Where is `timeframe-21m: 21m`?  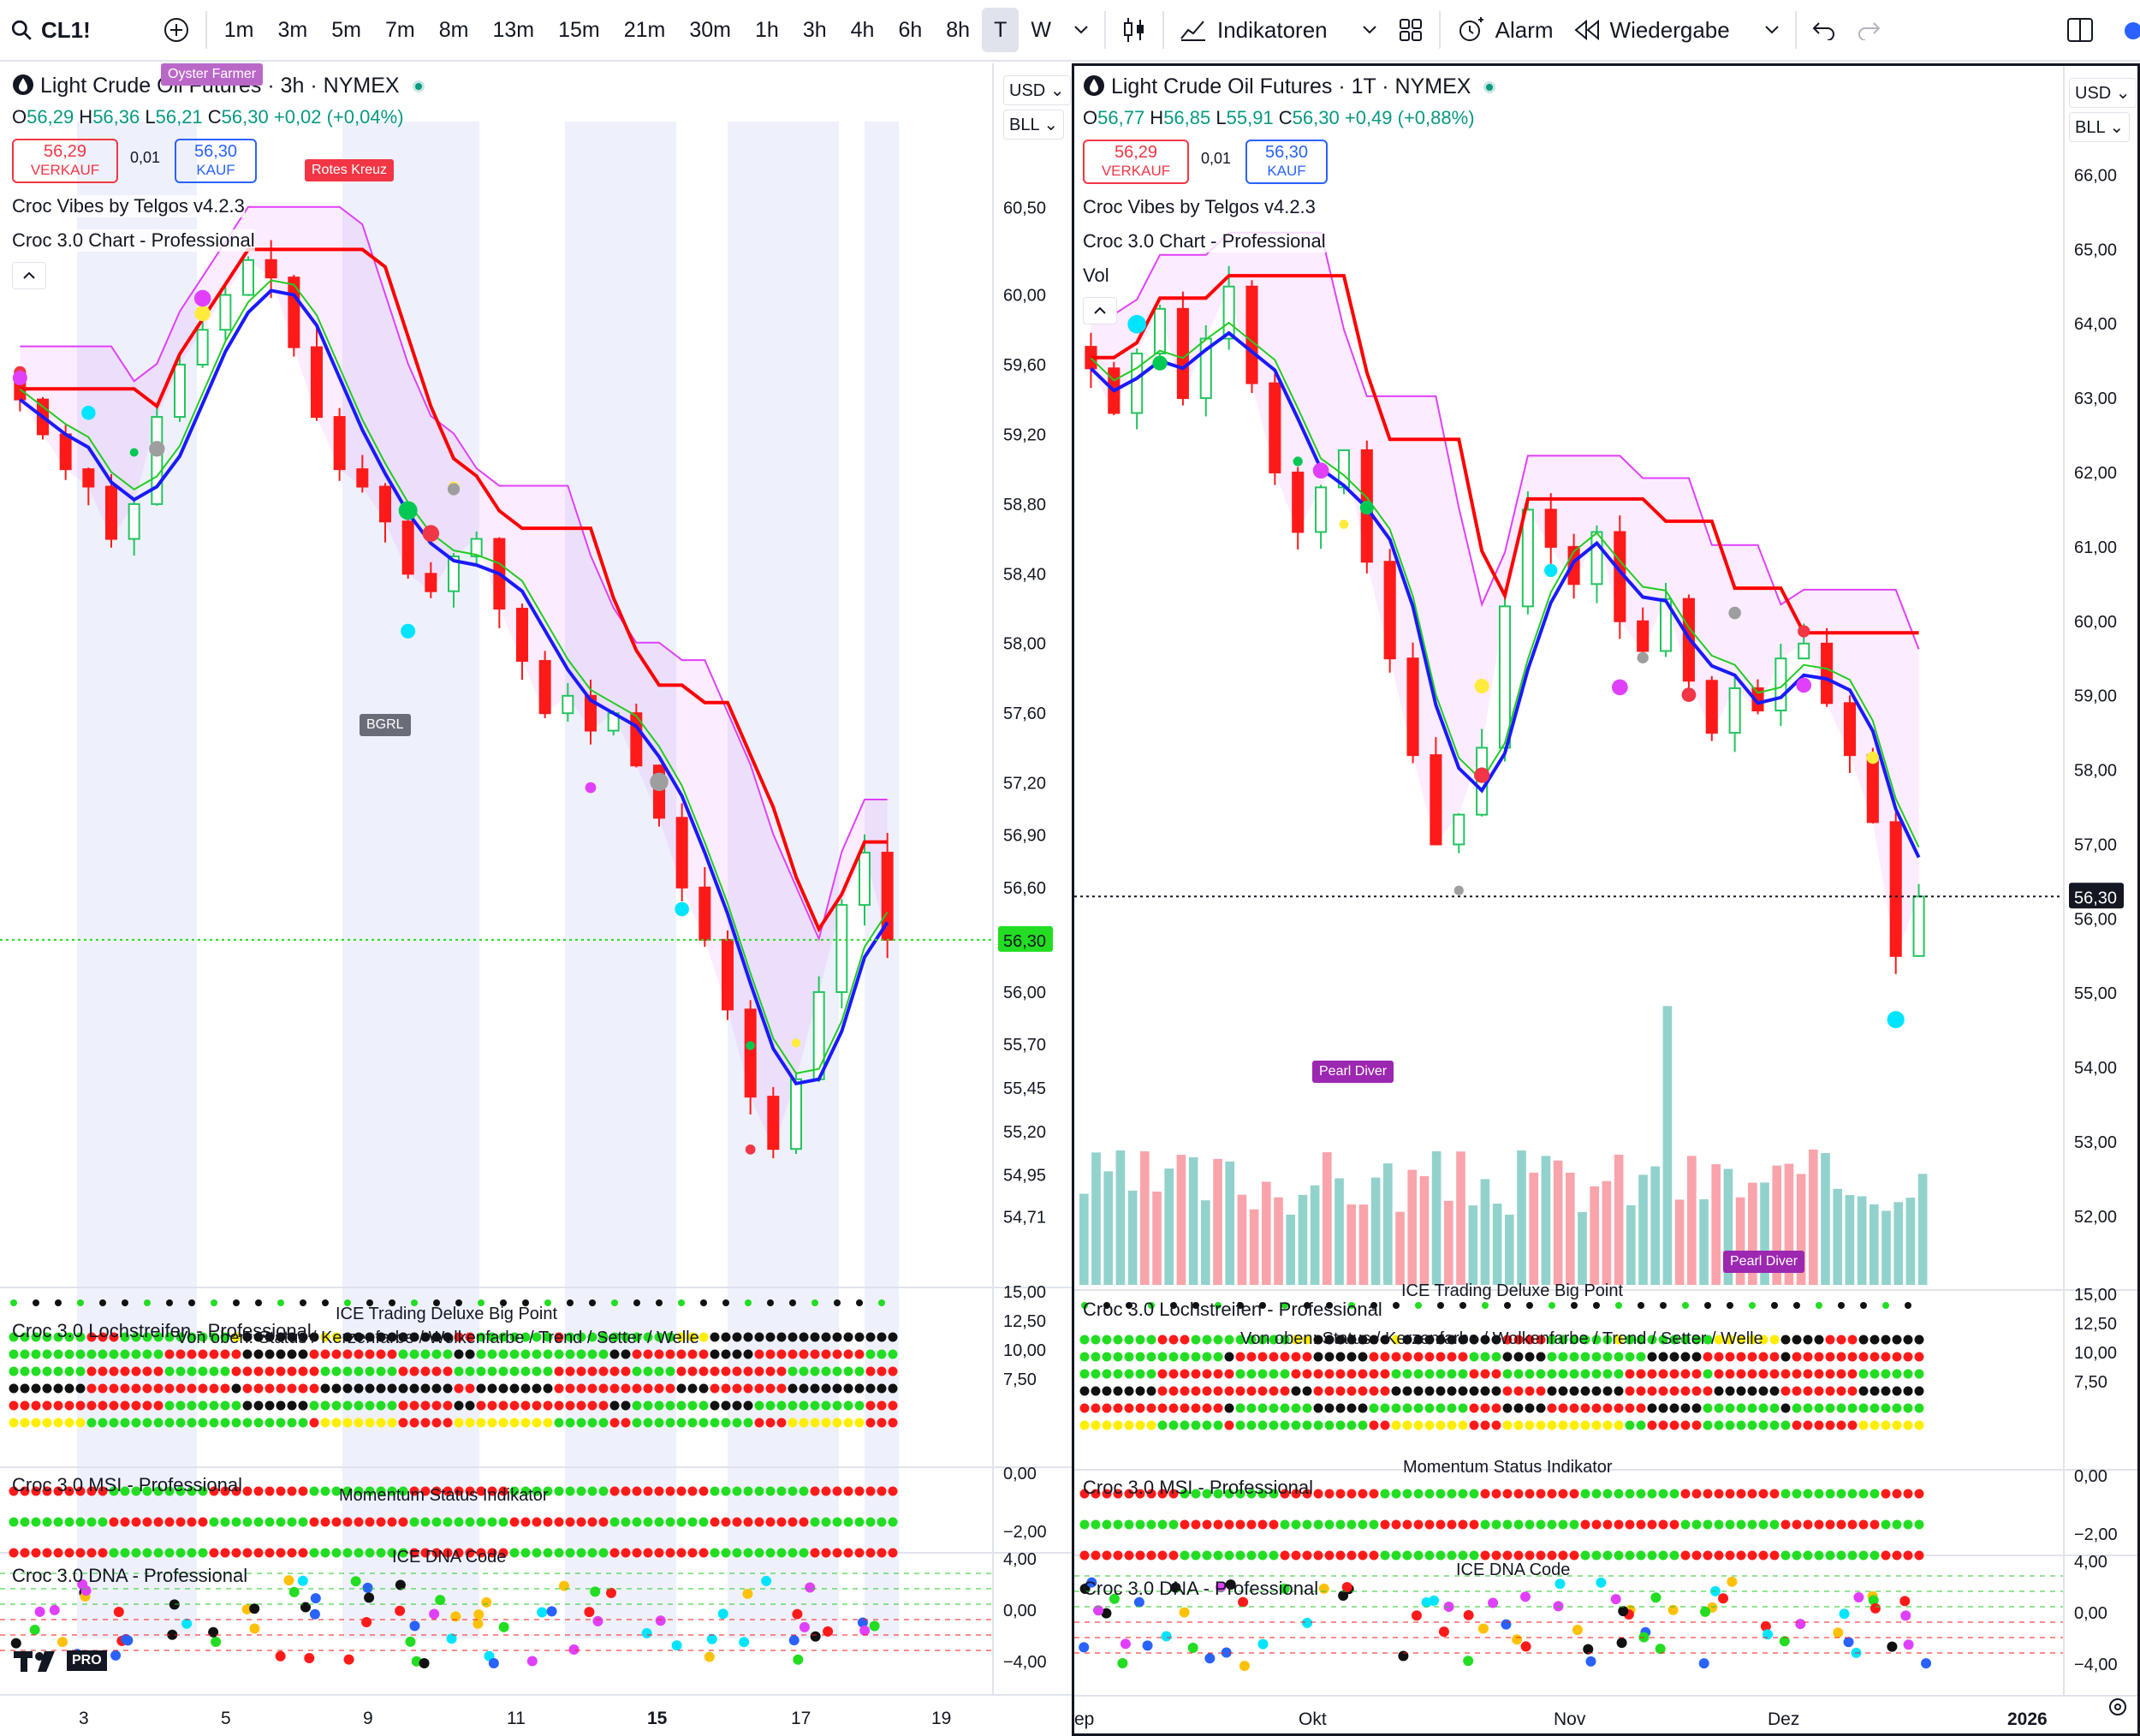 timeframe-21m: 21m is located at coordinates (644, 30).